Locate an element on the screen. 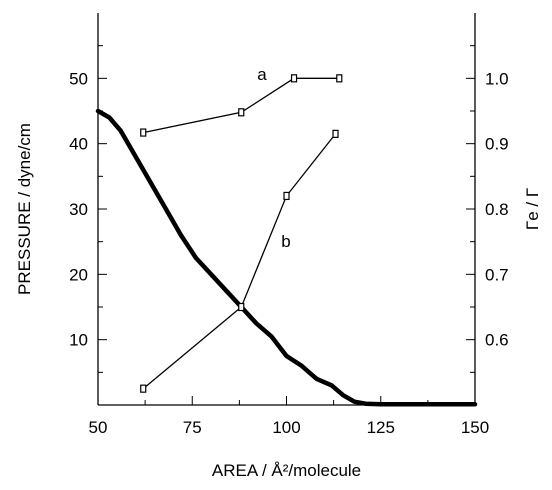 This screenshot has height=490, width=552. y-right-tick-label: 0.9 is located at coordinates (497, 144).